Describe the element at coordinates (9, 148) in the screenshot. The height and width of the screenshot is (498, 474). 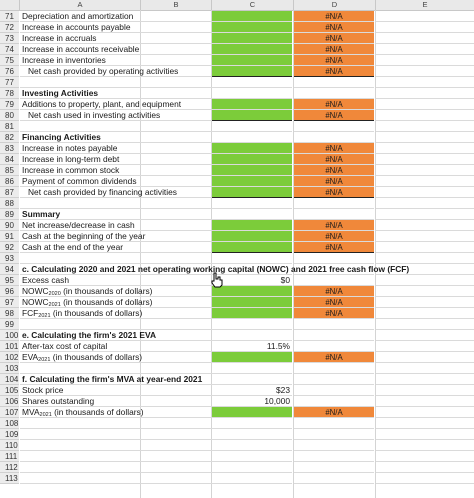
I see `row-number: 83` at that location.